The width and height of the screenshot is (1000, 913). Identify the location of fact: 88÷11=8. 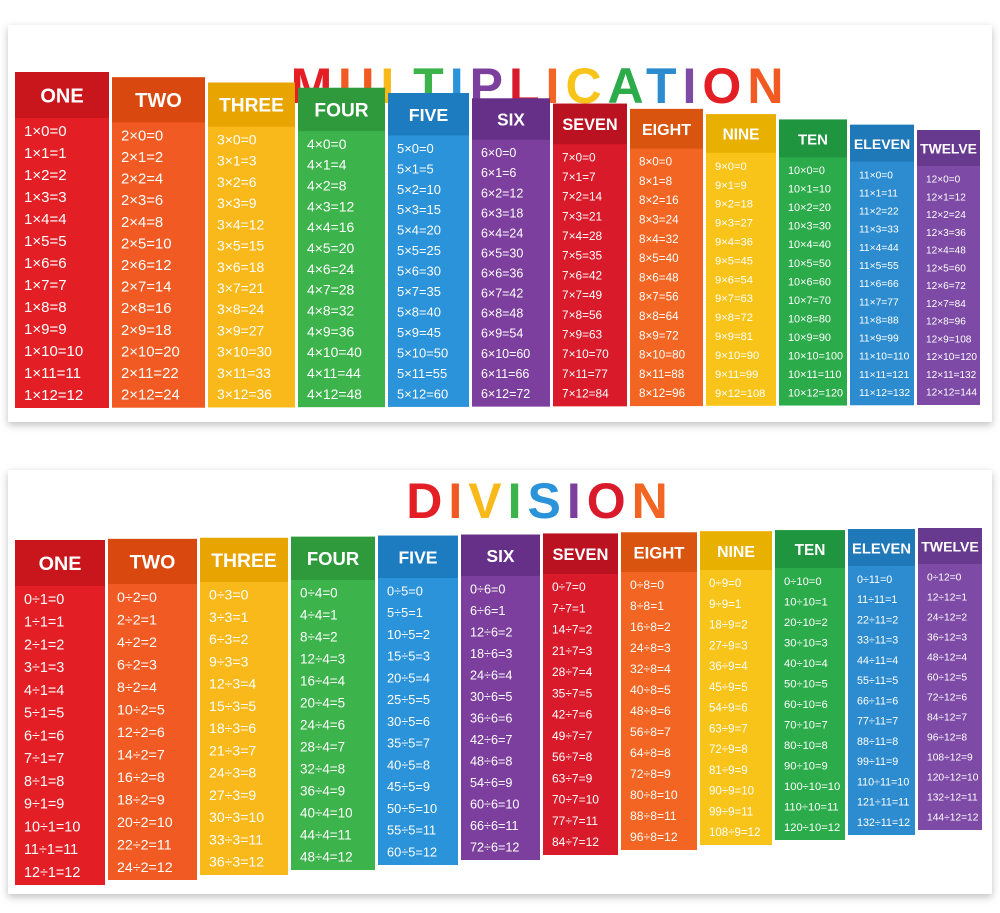
(877, 742).